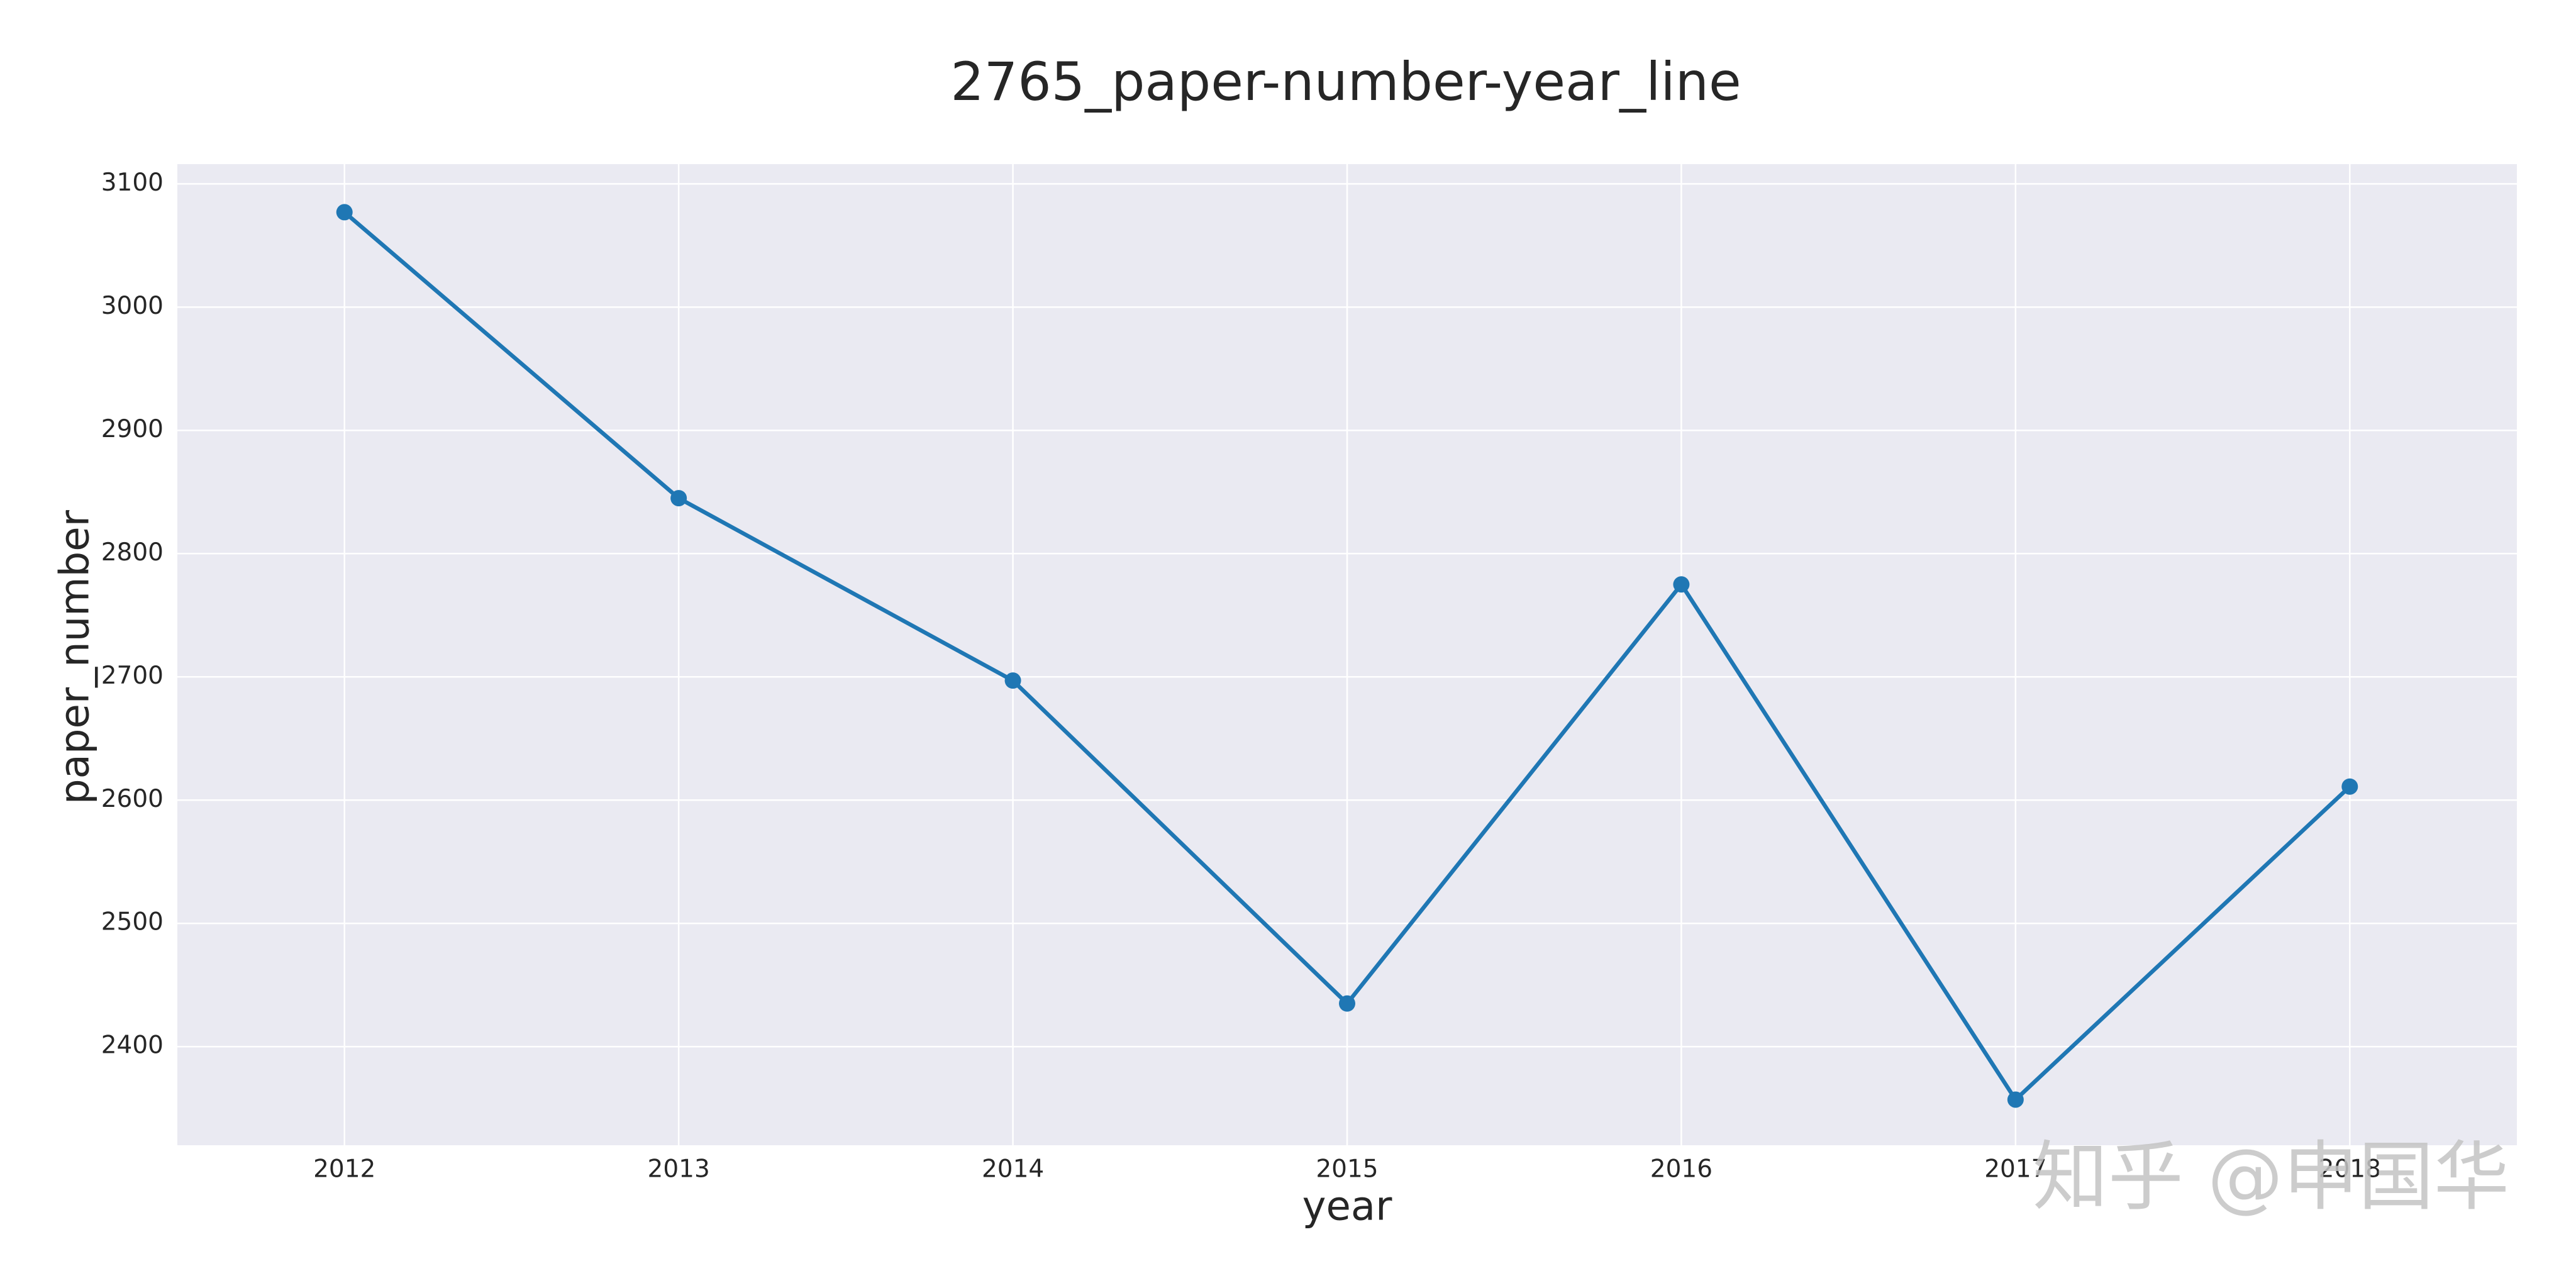 The width and height of the screenshot is (2576, 1288). What do you see at coordinates (2015, 1169) in the screenshot?
I see `x-tick-label: 2017` at bounding box center [2015, 1169].